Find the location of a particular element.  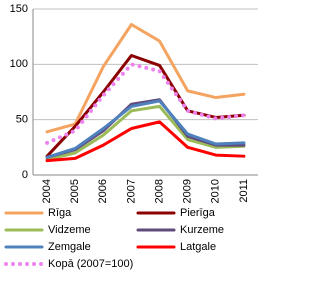

y-tick-label: 0 is located at coordinates (25, 175).